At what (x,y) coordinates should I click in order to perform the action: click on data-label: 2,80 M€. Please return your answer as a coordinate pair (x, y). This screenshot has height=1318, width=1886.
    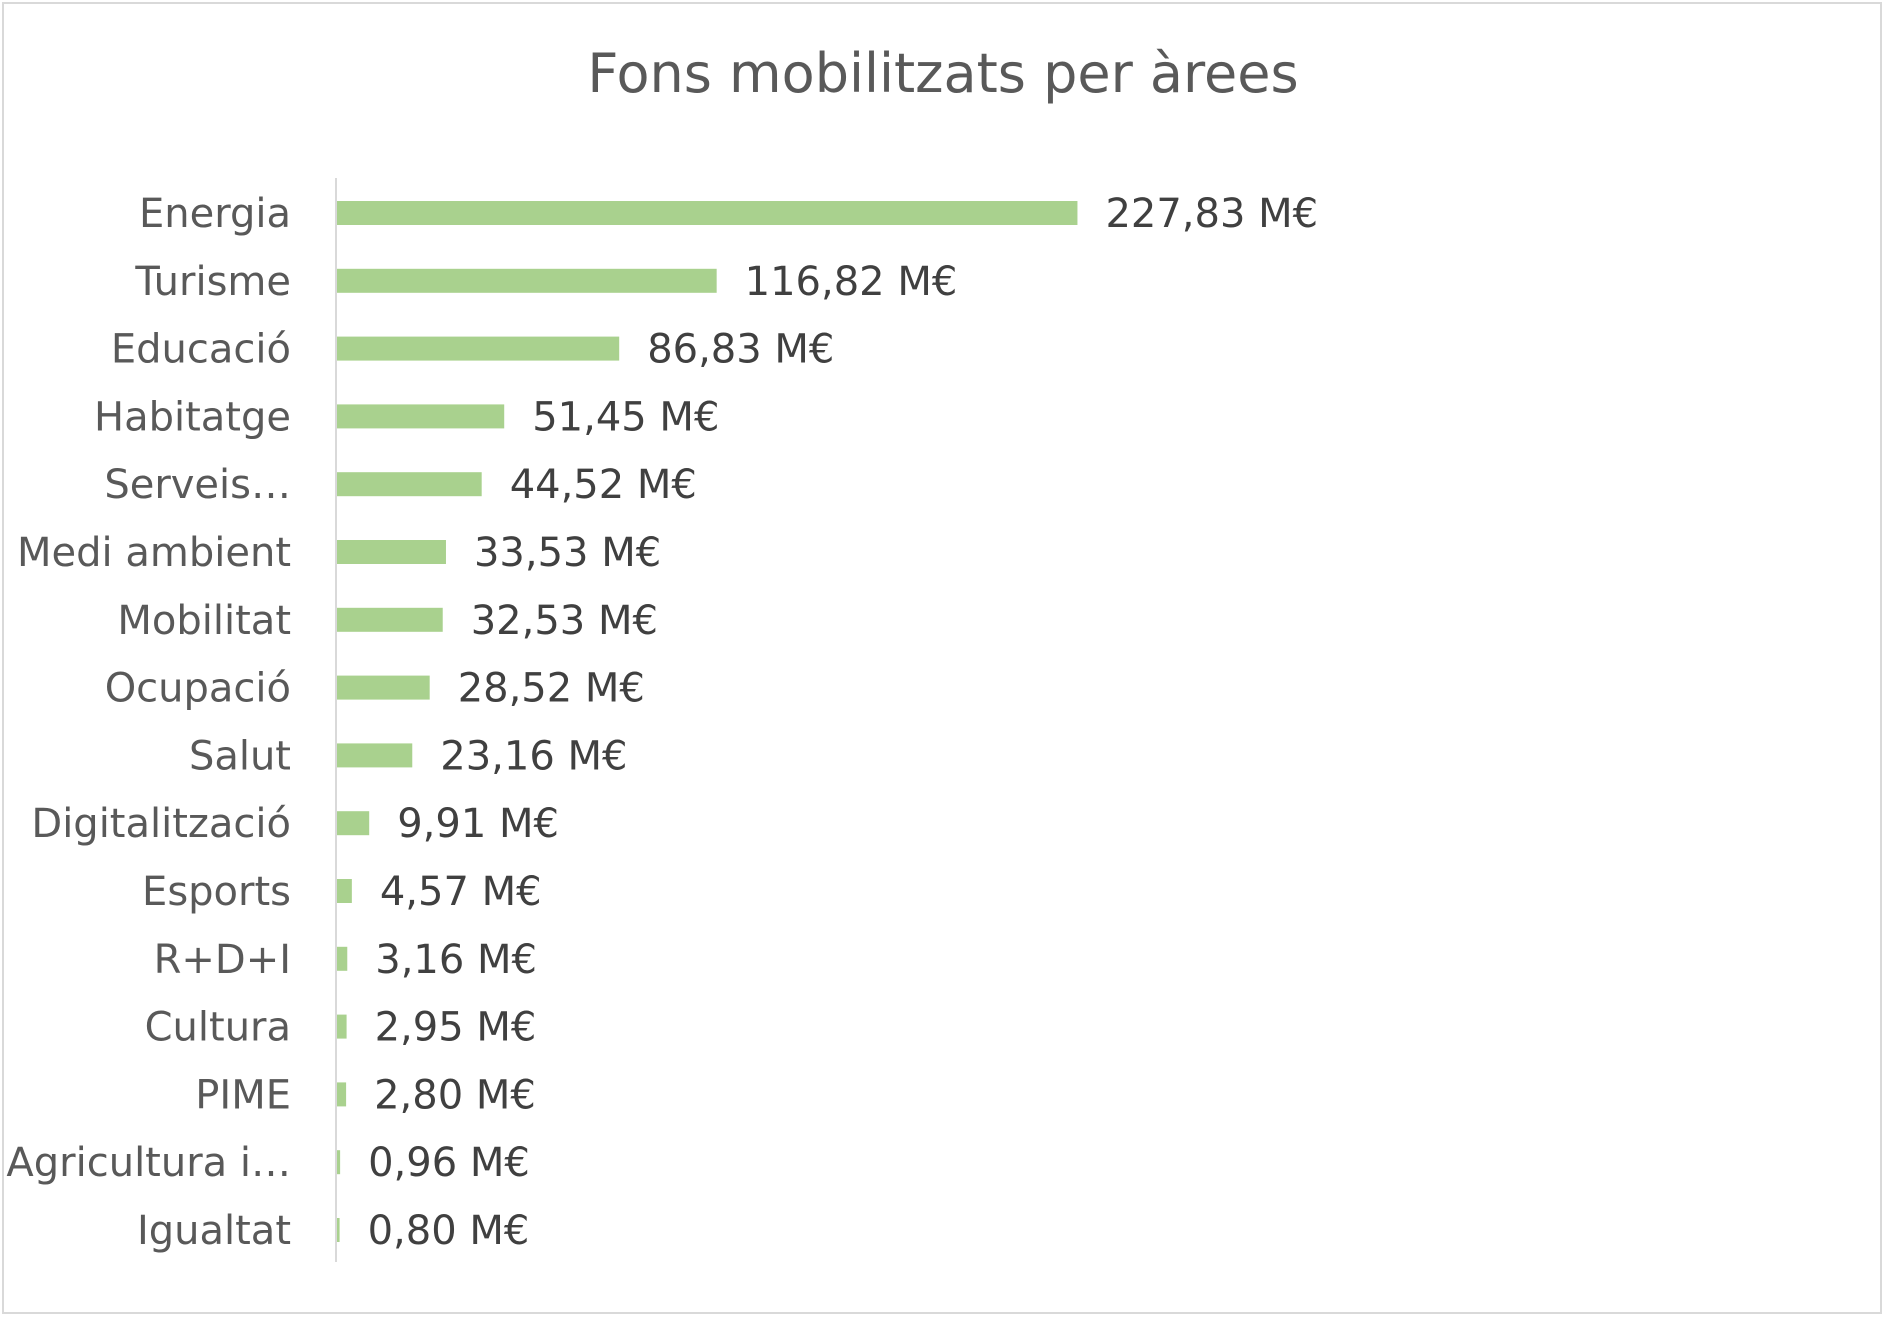
    Looking at the image, I should click on (455, 1095).